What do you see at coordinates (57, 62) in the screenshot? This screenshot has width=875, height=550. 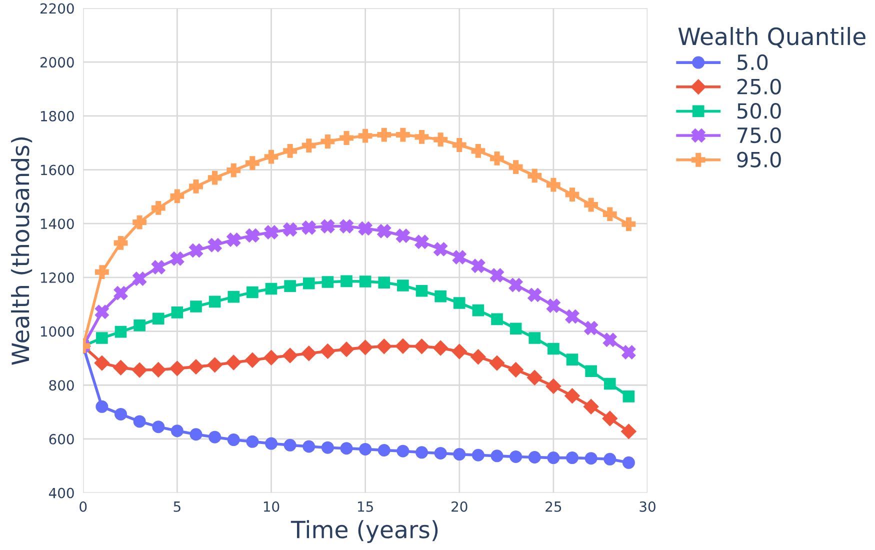 I see `y-tick-label: 2000` at bounding box center [57, 62].